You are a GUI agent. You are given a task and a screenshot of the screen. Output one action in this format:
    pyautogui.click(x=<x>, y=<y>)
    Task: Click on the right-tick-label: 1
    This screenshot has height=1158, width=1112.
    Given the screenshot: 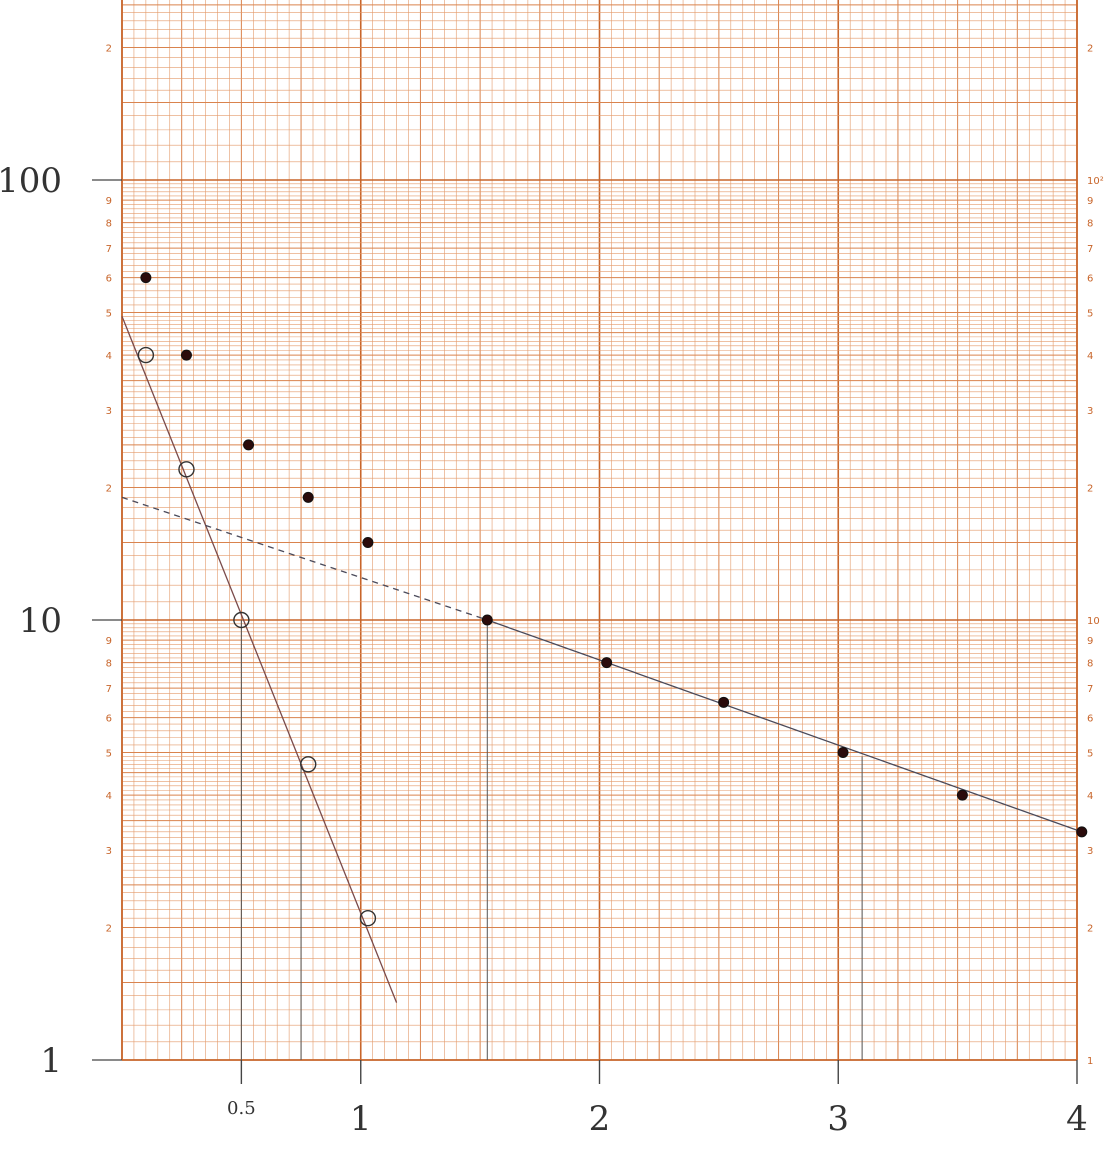 What is the action you would take?
    pyautogui.click(x=1090, y=1061)
    